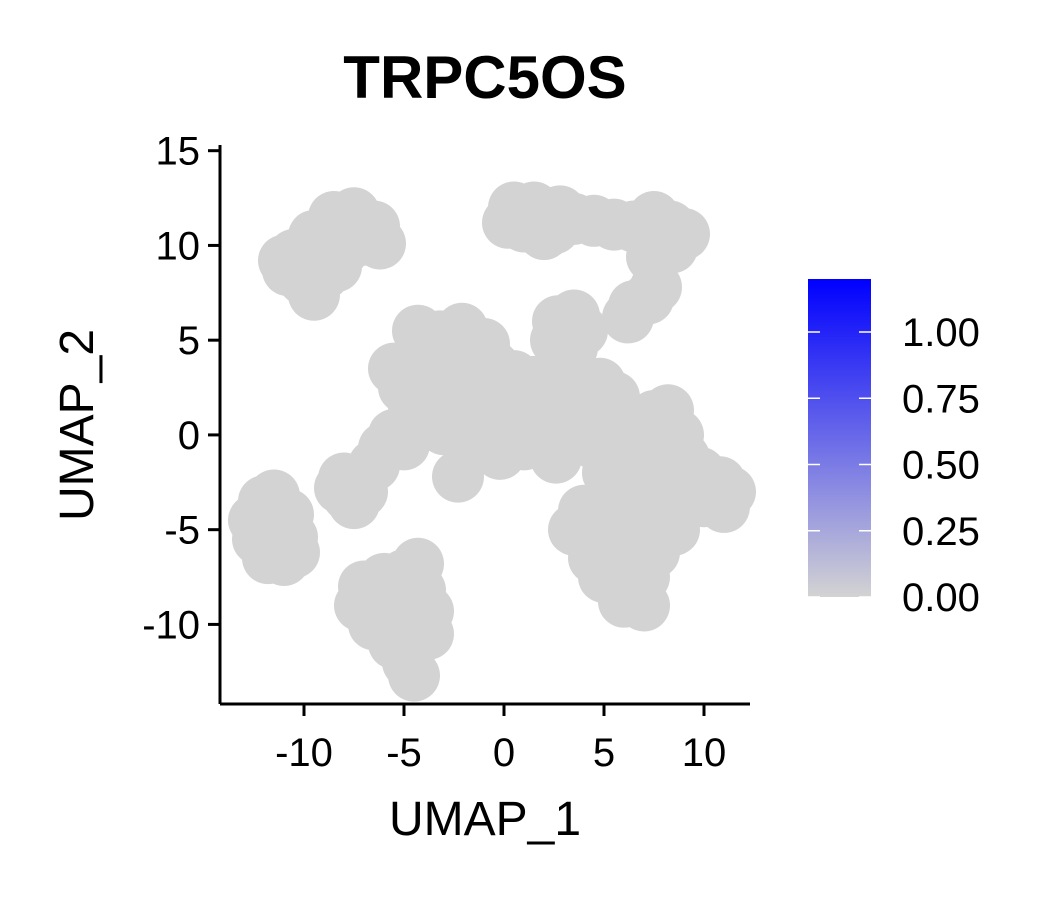  I want to click on colorbar-ticks: 1.00 0.75 0.50 0.25 0.00, so click(894, 465).